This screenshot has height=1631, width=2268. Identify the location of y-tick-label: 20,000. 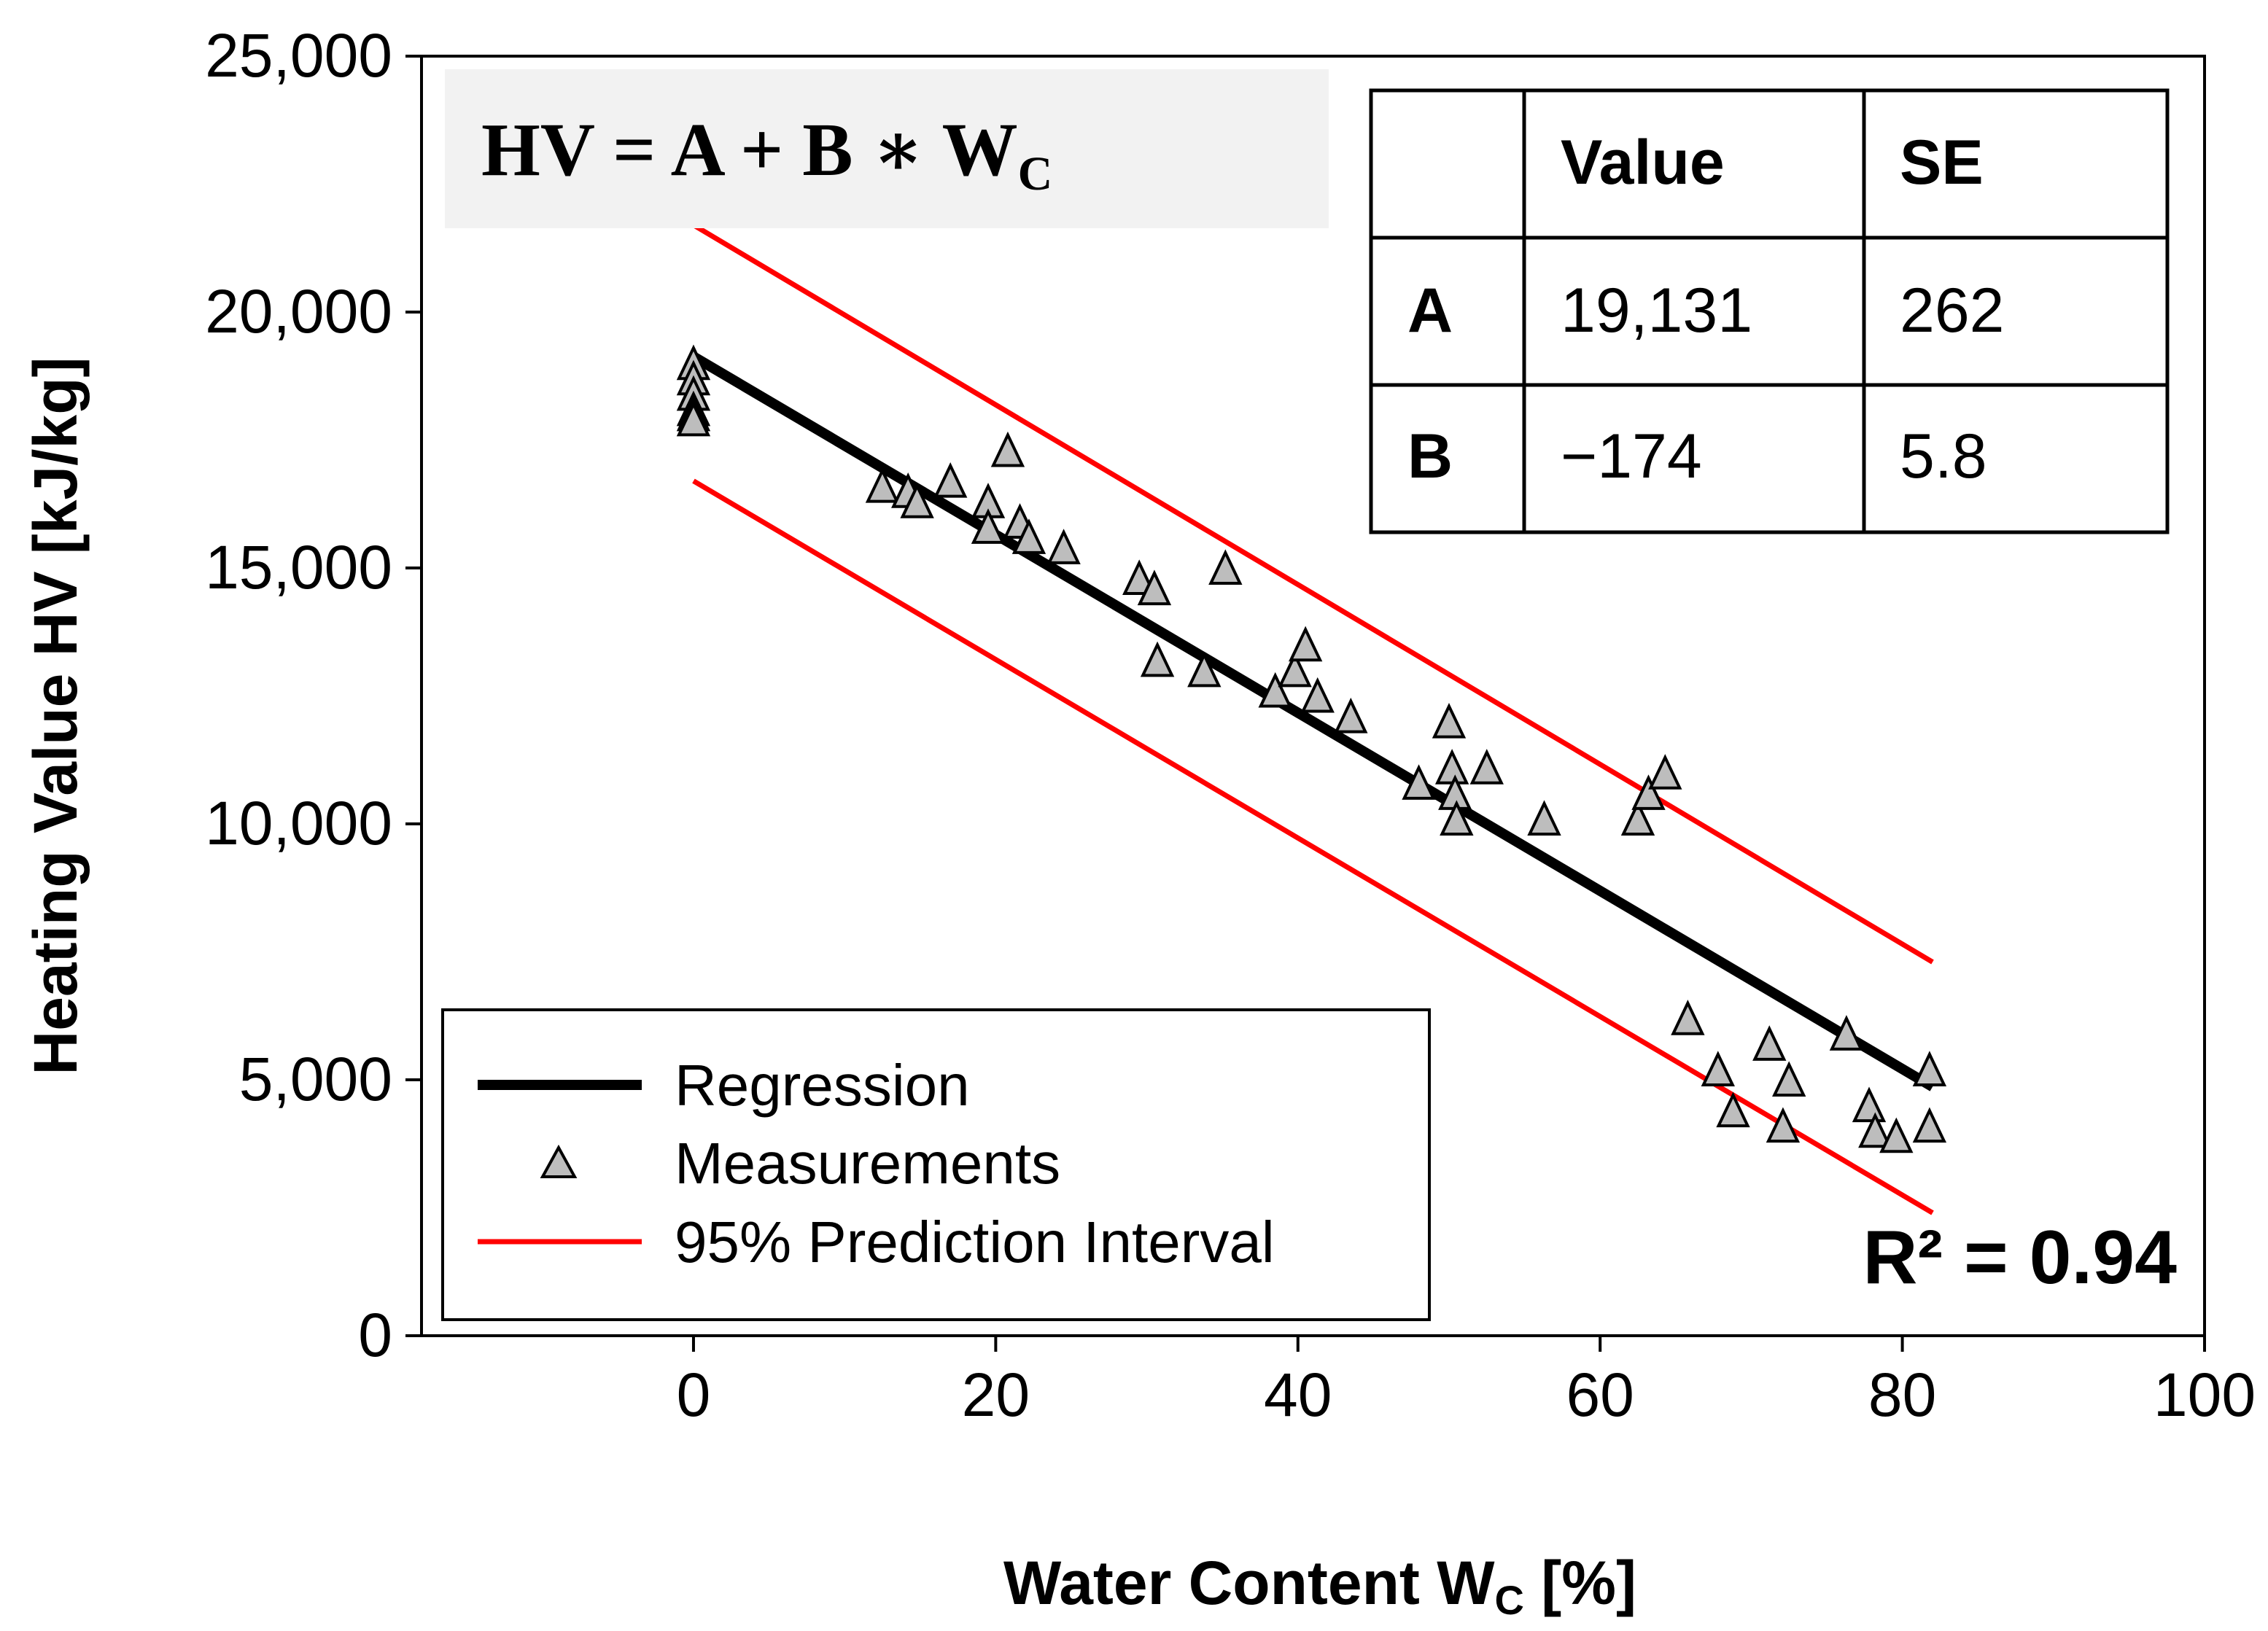
(298, 311).